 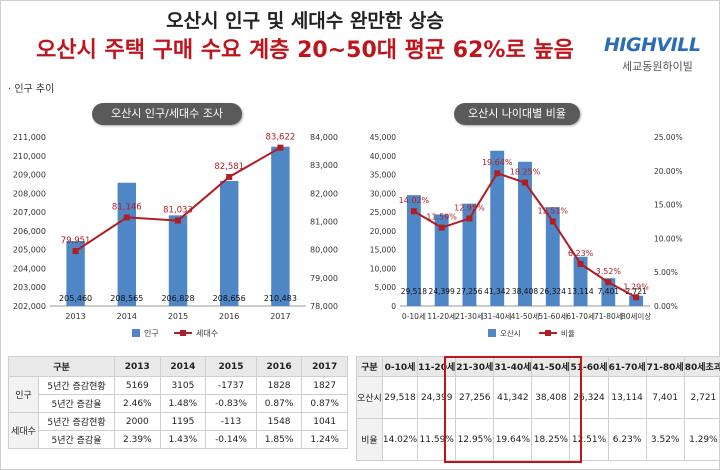 I want to click on table-header-cell: 2017, so click(x=324, y=366).